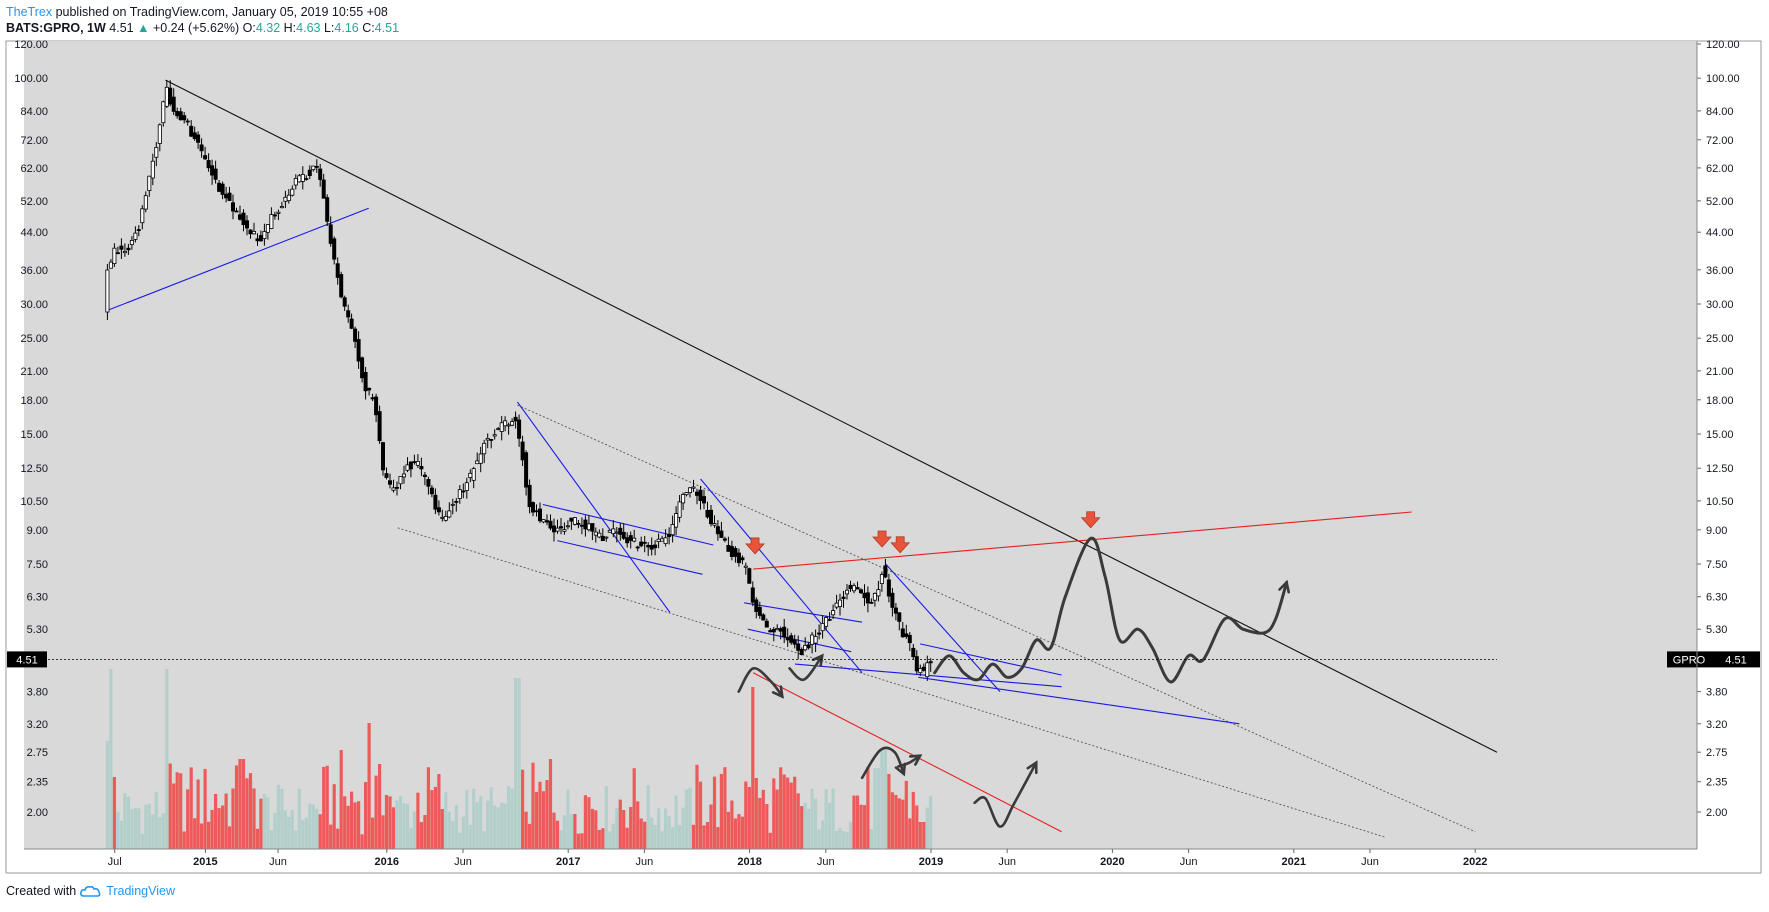 Image resolution: width=1769 pixels, height=912 pixels. I want to click on symbol-label: BATS:GPRO, 1W, so click(56, 28).